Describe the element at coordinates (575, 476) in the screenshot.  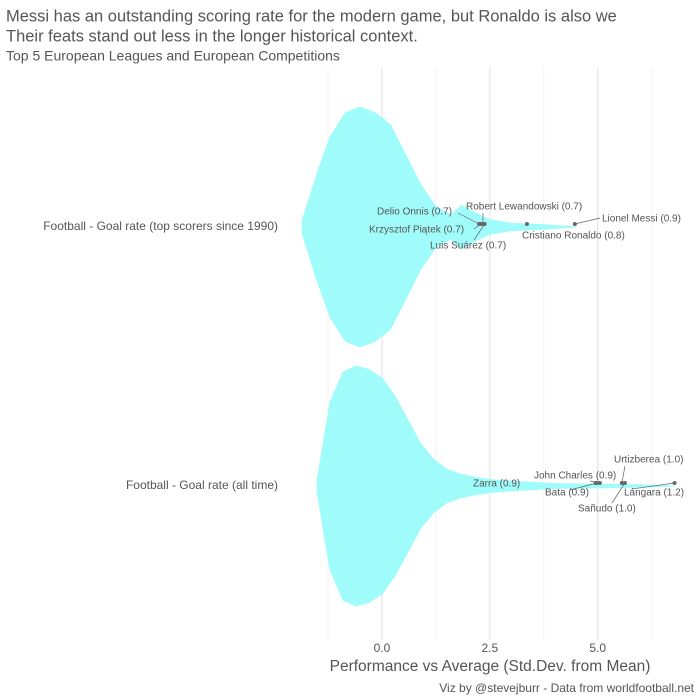
I see `point-label: John Charles (0.9)` at that location.